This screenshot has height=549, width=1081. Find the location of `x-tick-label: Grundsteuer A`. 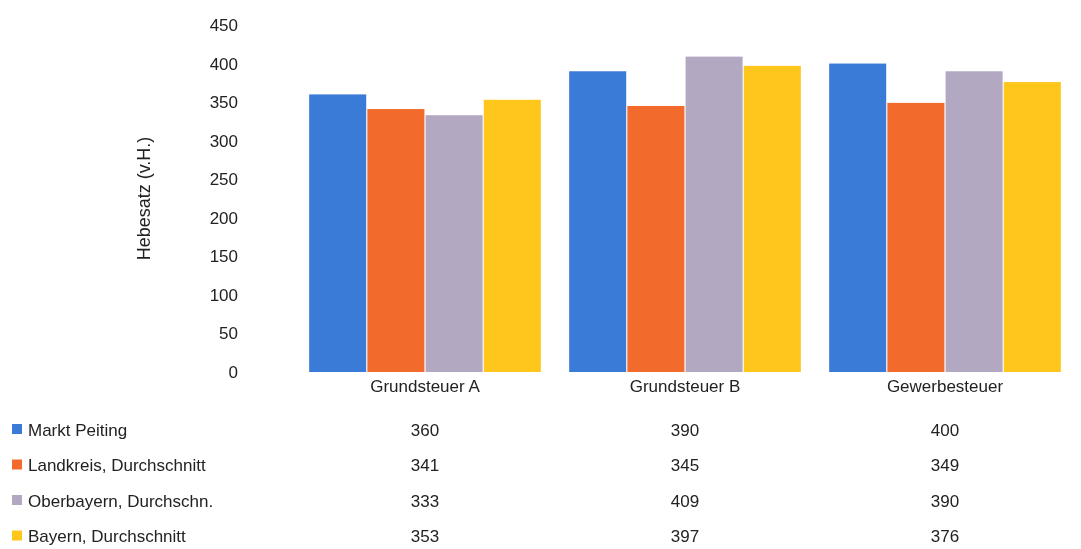

x-tick-label: Grundsteuer A is located at coordinates (425, 386).